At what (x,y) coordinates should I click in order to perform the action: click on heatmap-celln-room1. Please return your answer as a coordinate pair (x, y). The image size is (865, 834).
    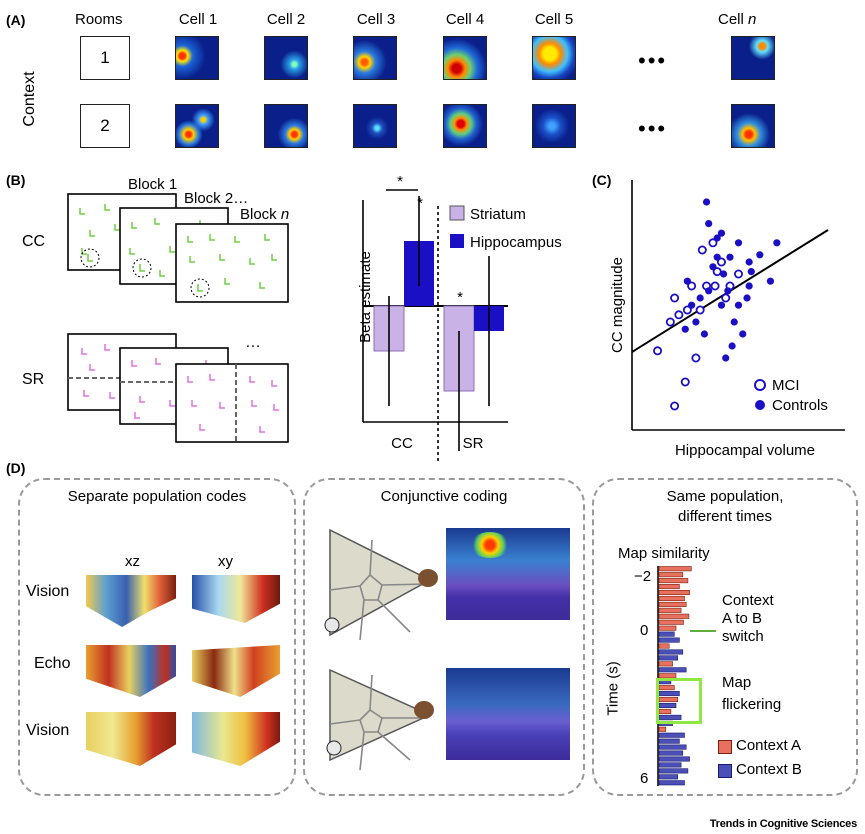
    Looking at the image, I should click on (753, 58).